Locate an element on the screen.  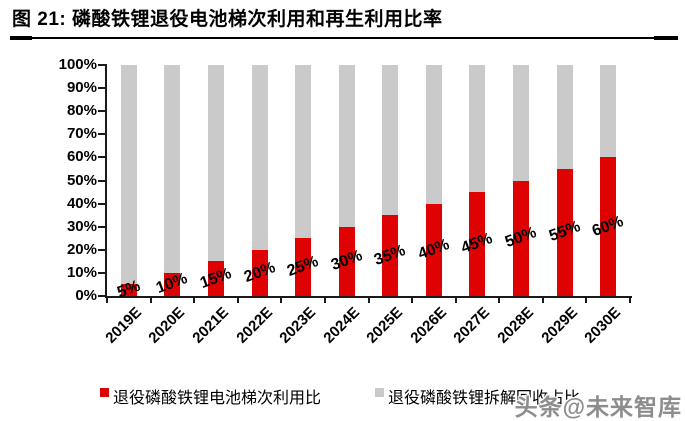
y-axis-tick-label: 60% is located at coordinates (81, 157).